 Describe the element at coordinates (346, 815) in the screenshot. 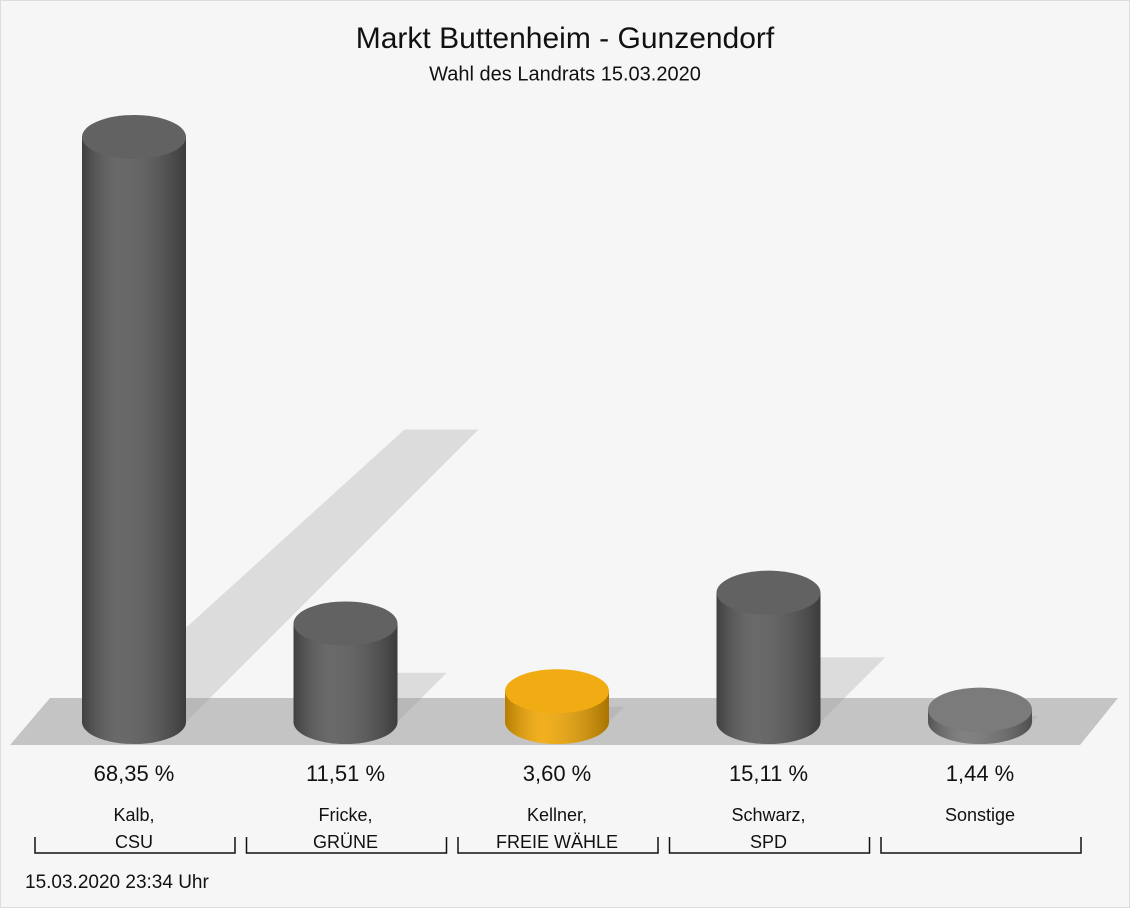

I see `category-label: Fricke,` at that location.